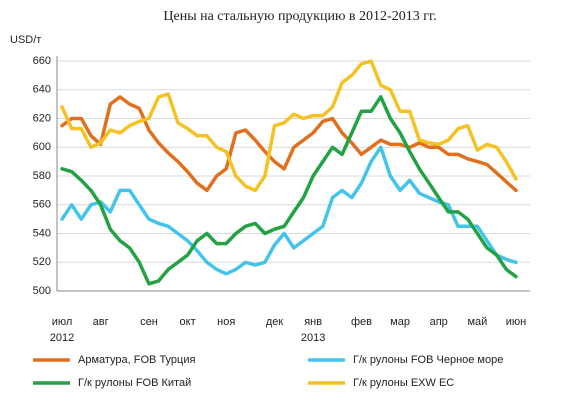 The image size is (579, 405). What do you see at coordinates (42, 262) in the screenshot?
I see `y-tick-label: 520` at bounding box center [42, 262].